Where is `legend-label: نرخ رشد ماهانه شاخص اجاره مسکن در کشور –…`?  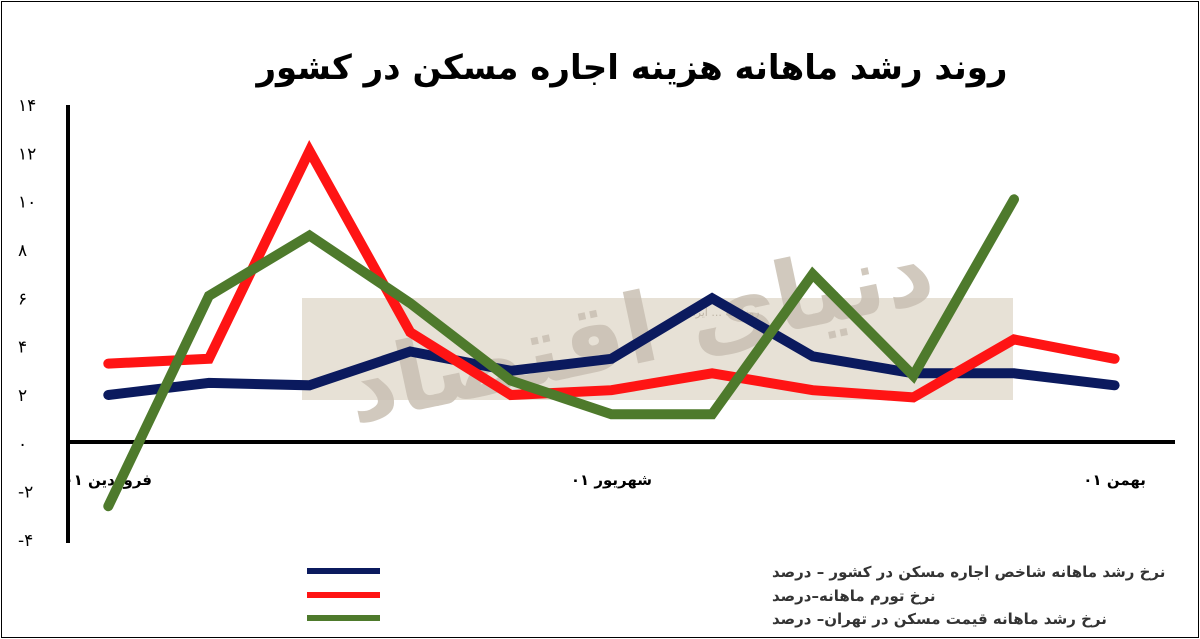
legend-label: نرخ رشد ماهانه شاخص اجاره مسکن در کشور –… is located at coordinates (968, 572).